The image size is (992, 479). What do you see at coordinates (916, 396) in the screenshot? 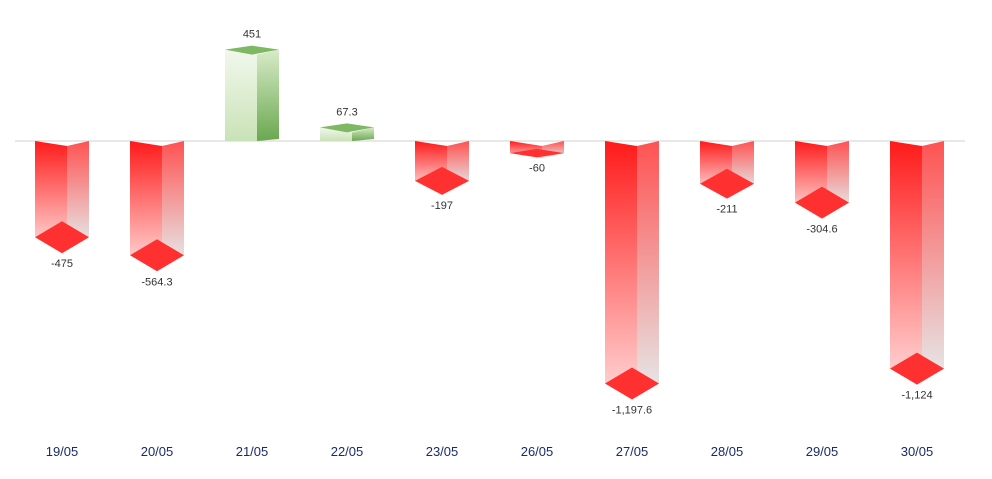
I see `bar-value-label: -1,124` at bounding box center [916, 396].